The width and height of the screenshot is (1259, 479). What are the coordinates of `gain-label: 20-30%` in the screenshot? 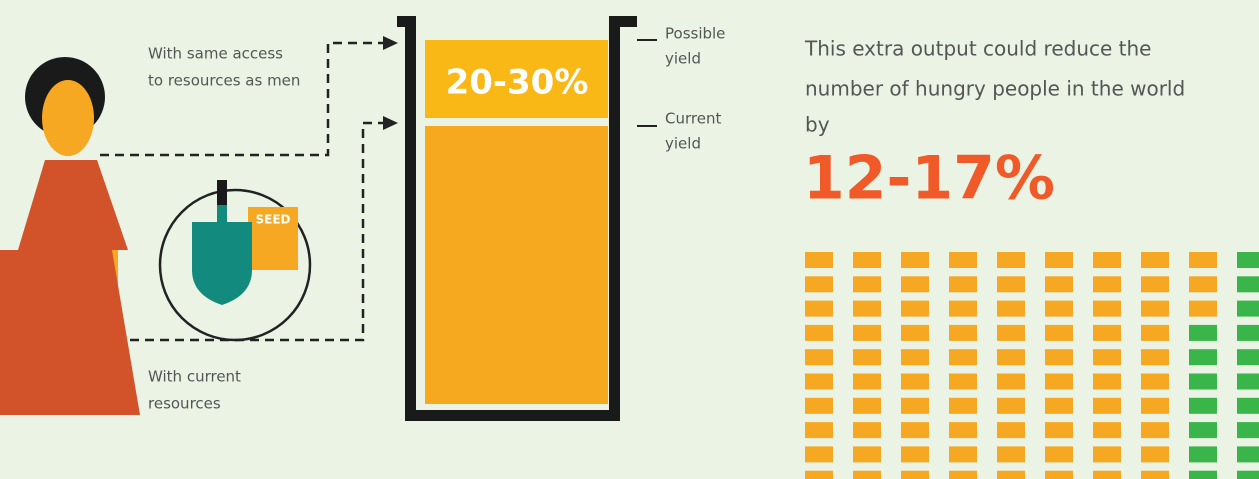 It's located at (517, 83).